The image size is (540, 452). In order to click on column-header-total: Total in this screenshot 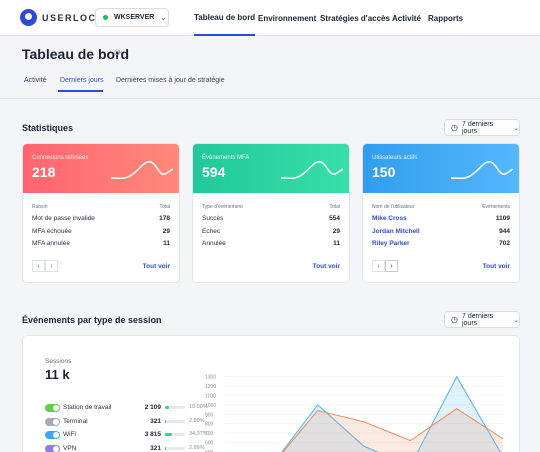, I will do `click(164, 207)`.